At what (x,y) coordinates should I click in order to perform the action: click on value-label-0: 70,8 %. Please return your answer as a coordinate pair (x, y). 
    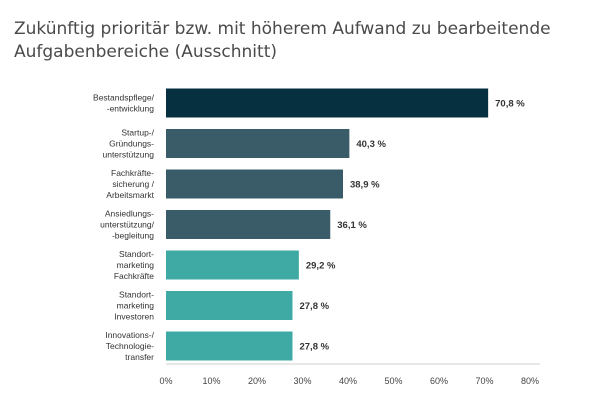
    Looking at the image, I should click on (510, 104).